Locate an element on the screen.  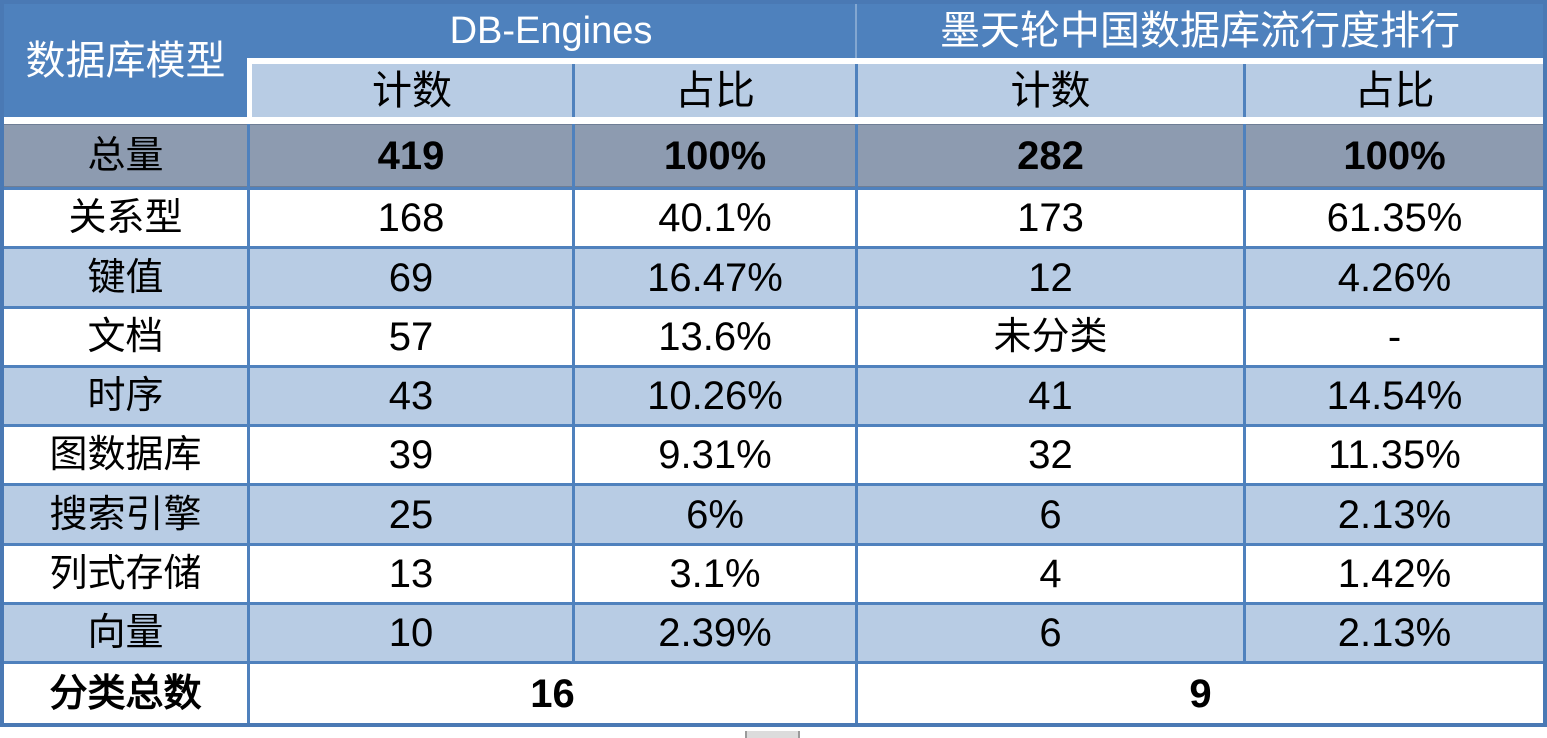
row-label: 向量 is located at coordinates (125, 631).